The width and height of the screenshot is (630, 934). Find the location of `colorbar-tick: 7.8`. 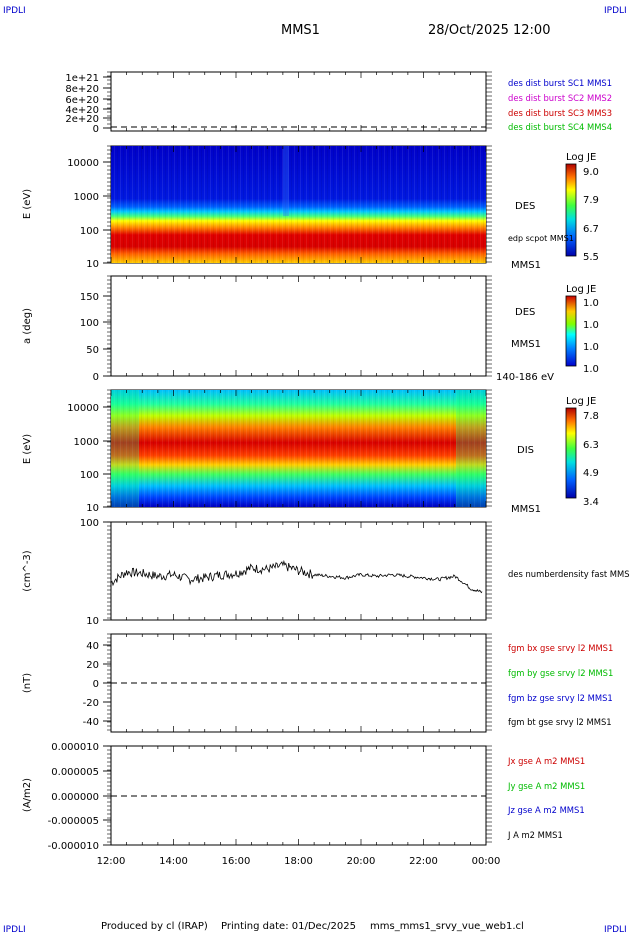

colorbar-tick: 7.8 is located at coordinates (591, 416).